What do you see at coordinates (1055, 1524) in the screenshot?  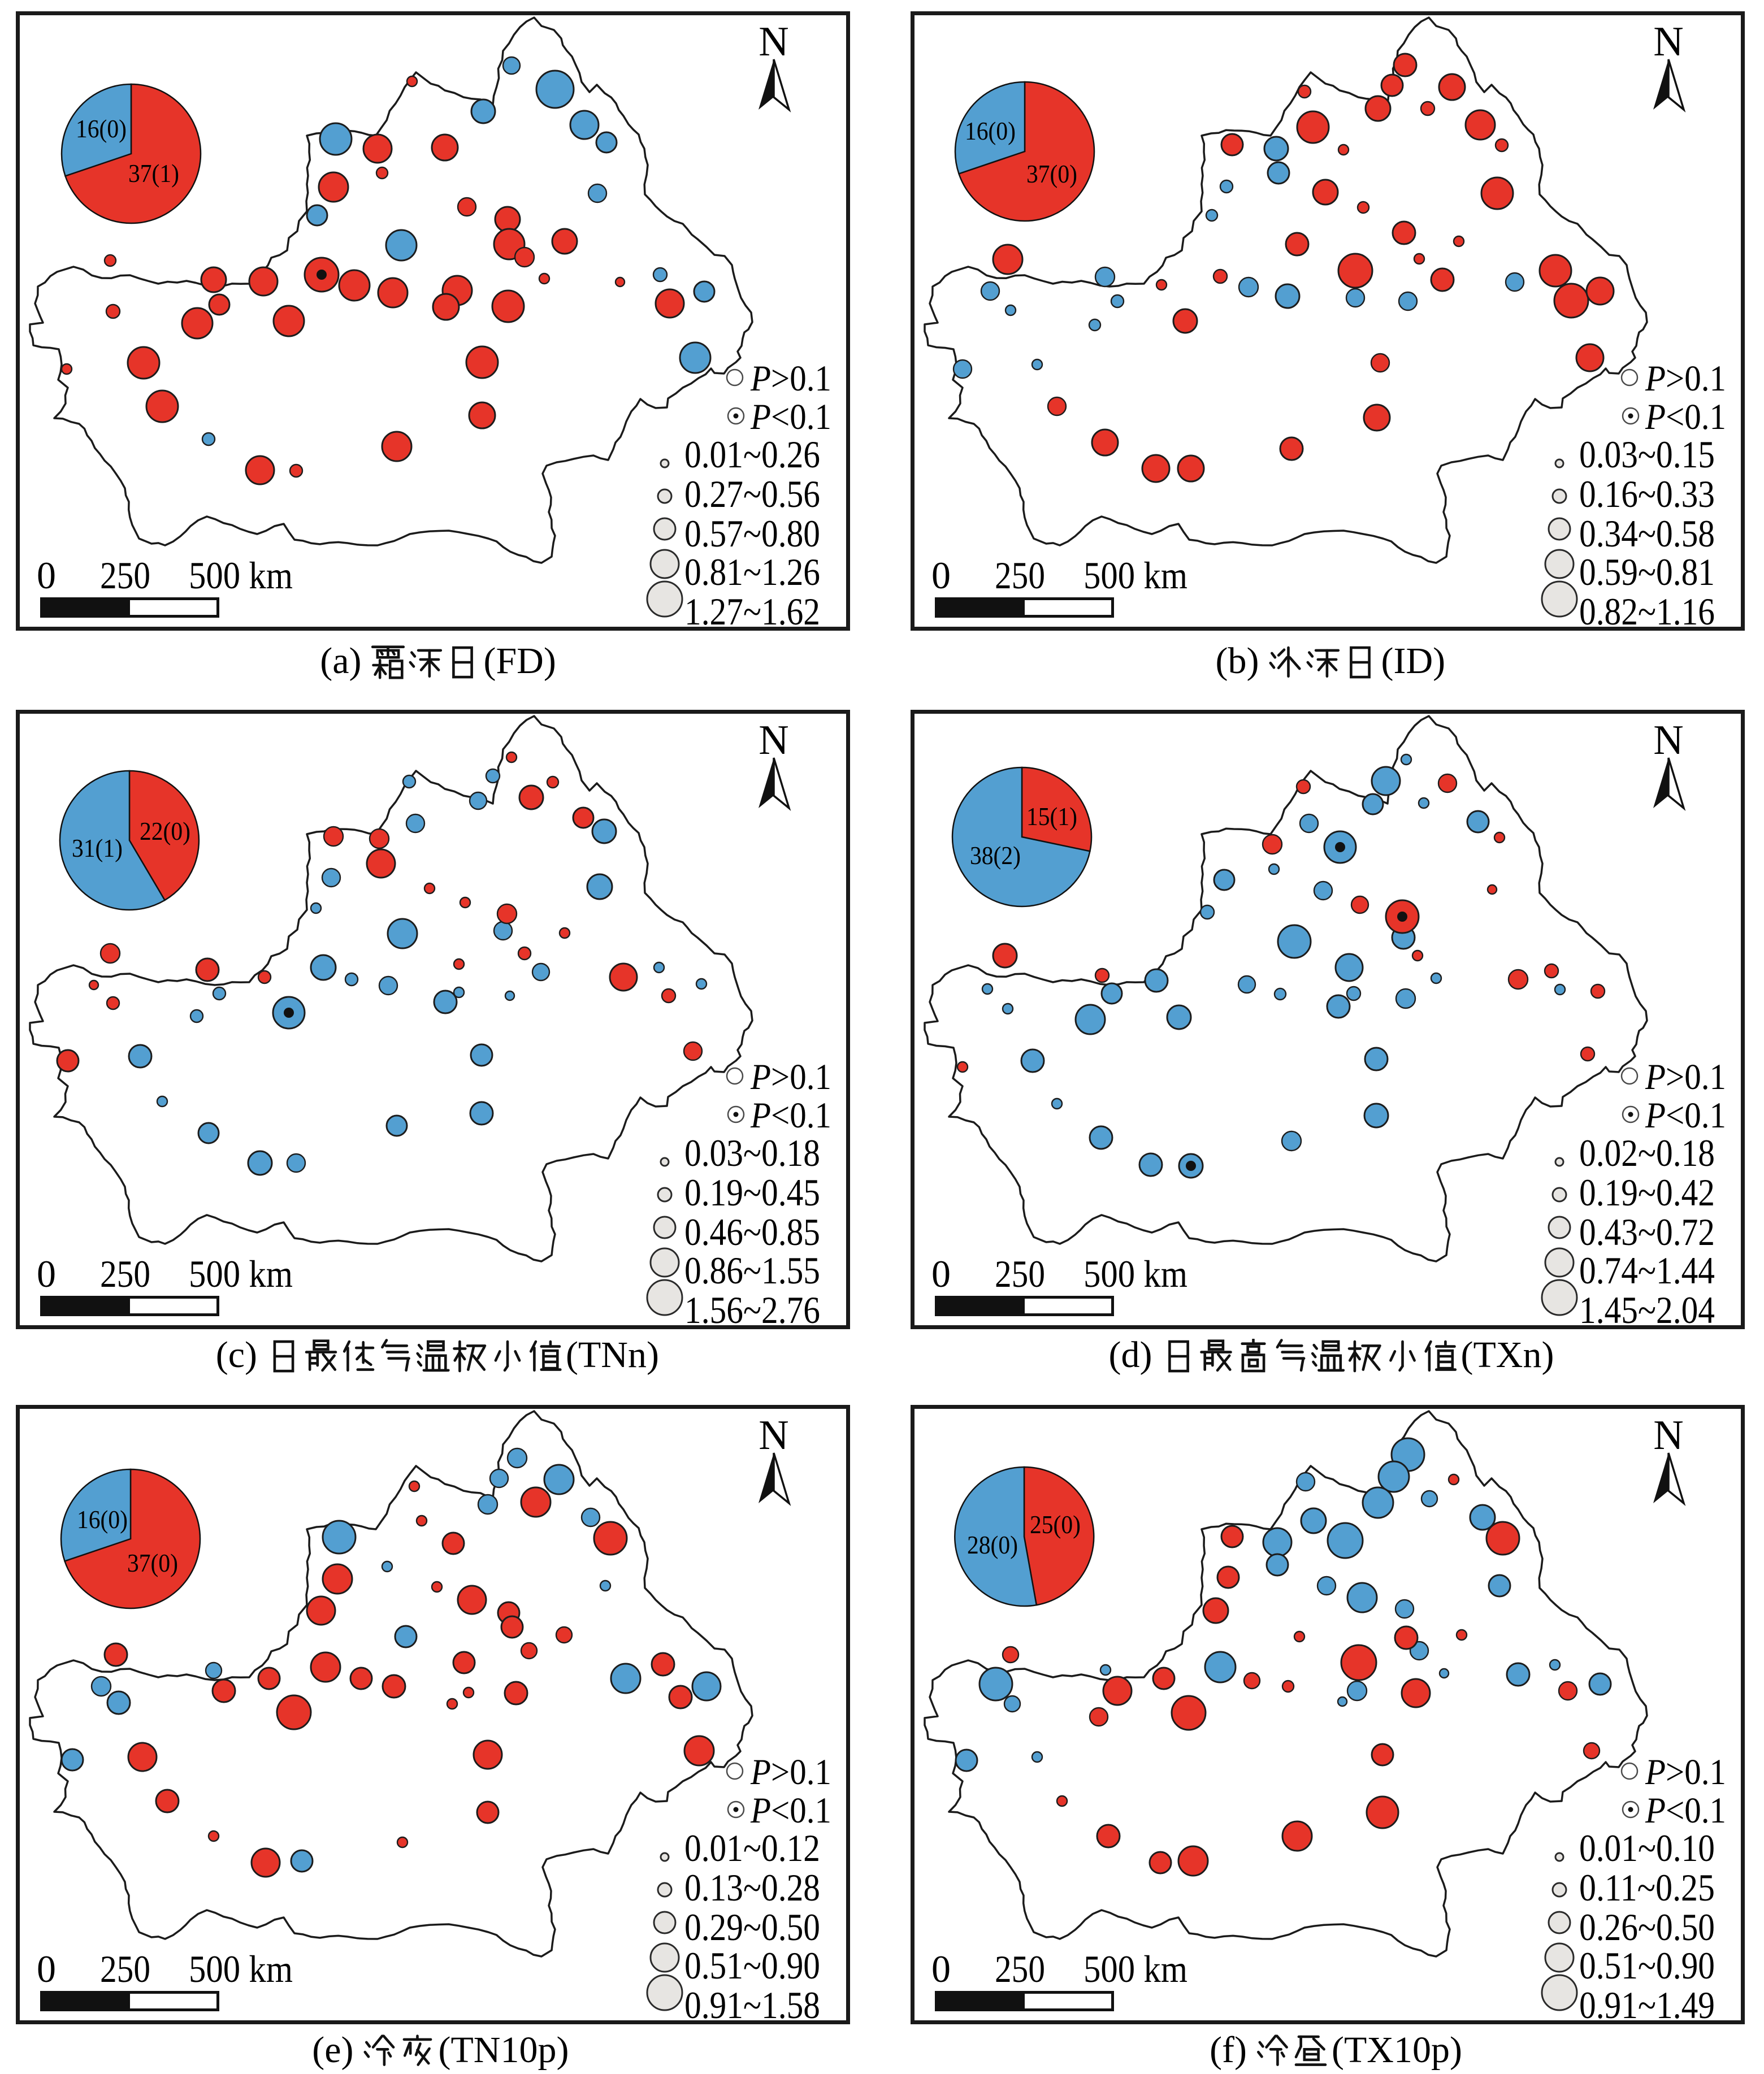 I see `svg-text: 25(0)` at bounding box center [1055, 1524].